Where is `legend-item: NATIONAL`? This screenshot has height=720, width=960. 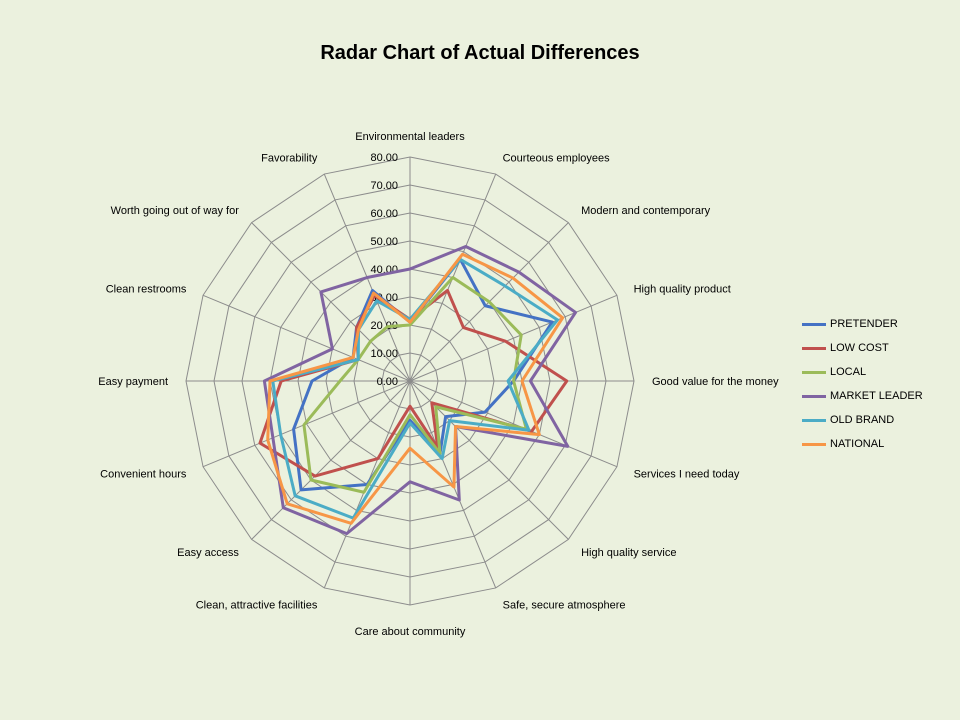
legend-item: NATIONAL is located at coordinates (862, 444).